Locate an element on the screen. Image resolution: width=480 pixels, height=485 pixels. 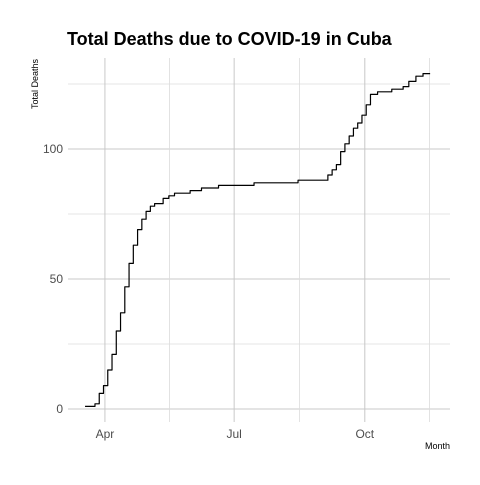
y-tick-label: 100 is located at coordinates (53, 149).